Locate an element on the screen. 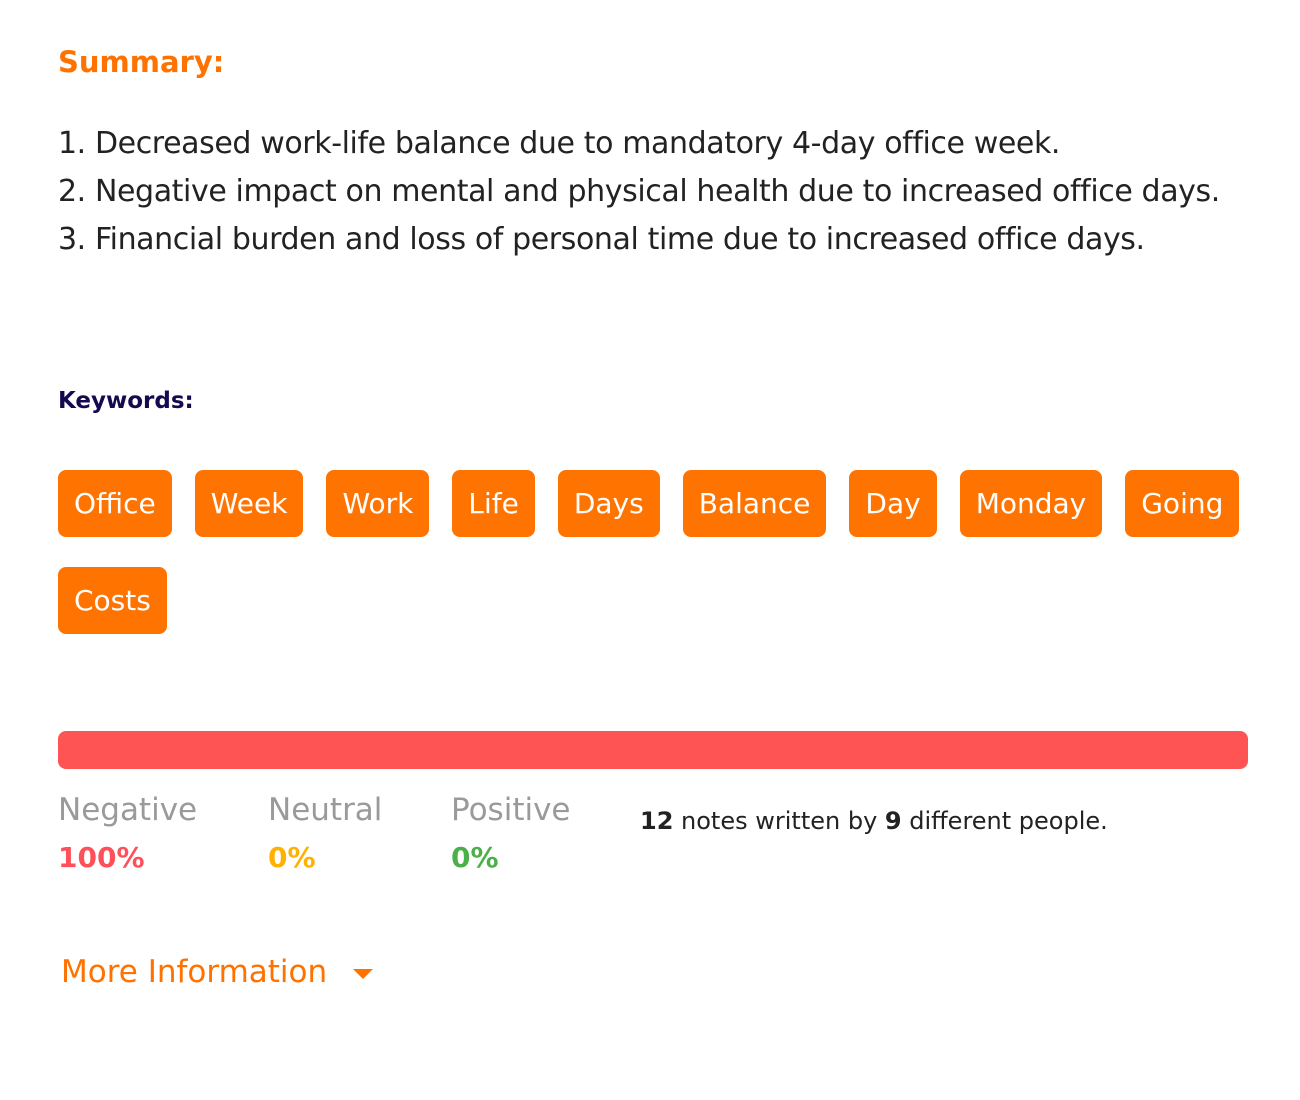 The height and width of the screenshot is (1100, 1300). positive-label: Positive is located at coordinates (511, 810).